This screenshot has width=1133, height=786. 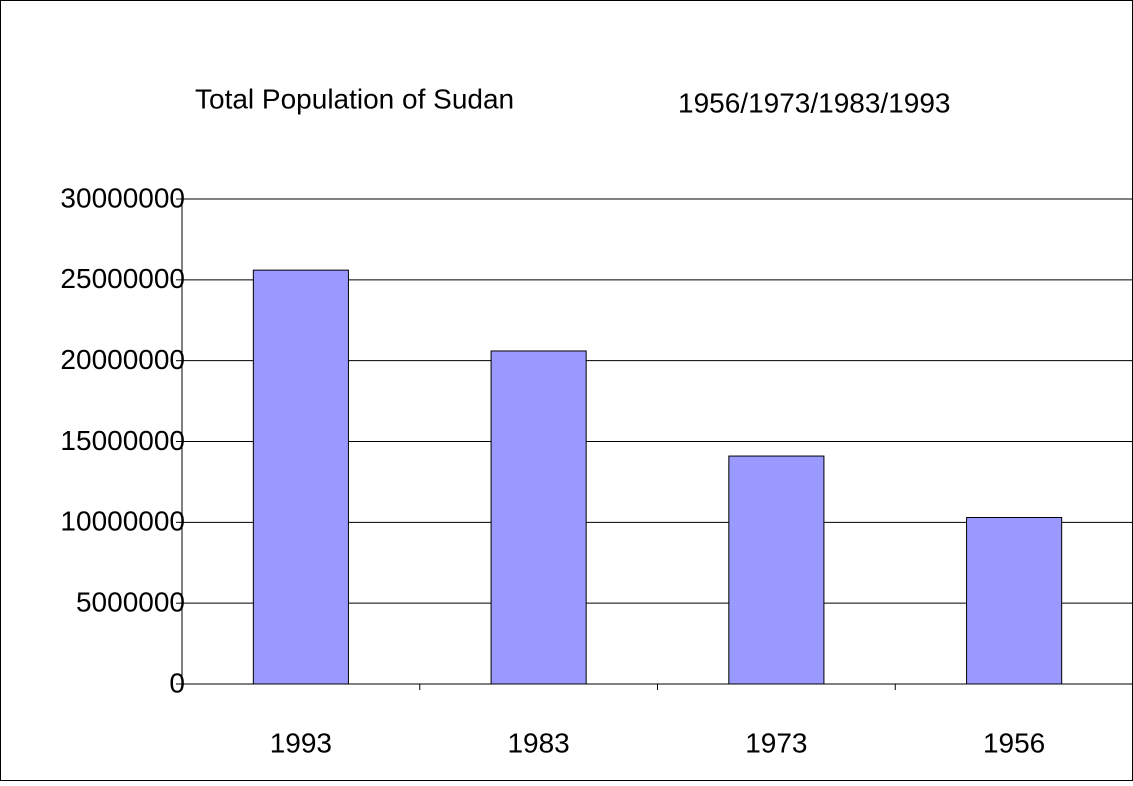 What do you see at coordinates (814, 102) in the screenshot?
I see `chart-subtitle: 1956/1973/1983/1993` at bounding box center [814, 102].